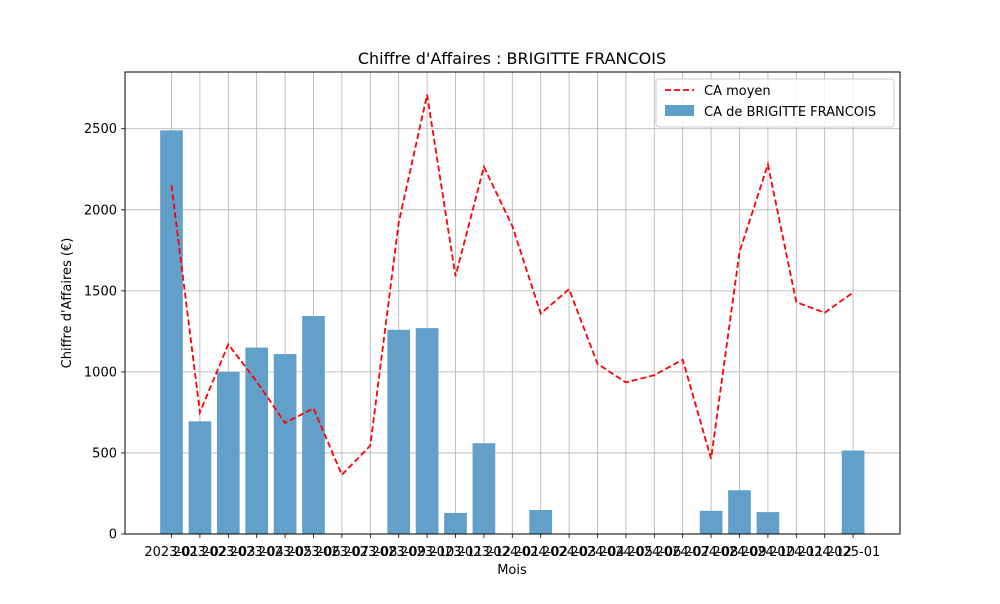  I want to click on x-tick-label: 2023-12, so click(484, 552).